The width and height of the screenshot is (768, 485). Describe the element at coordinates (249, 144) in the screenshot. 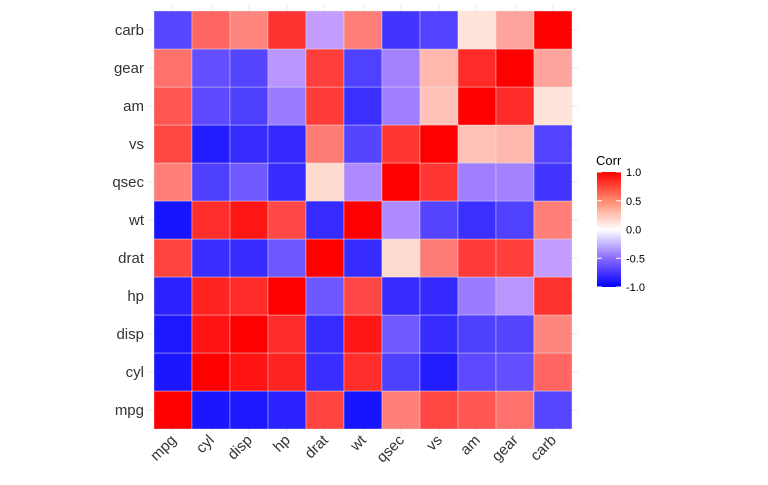

I see `cell-disp-vs` at that location.